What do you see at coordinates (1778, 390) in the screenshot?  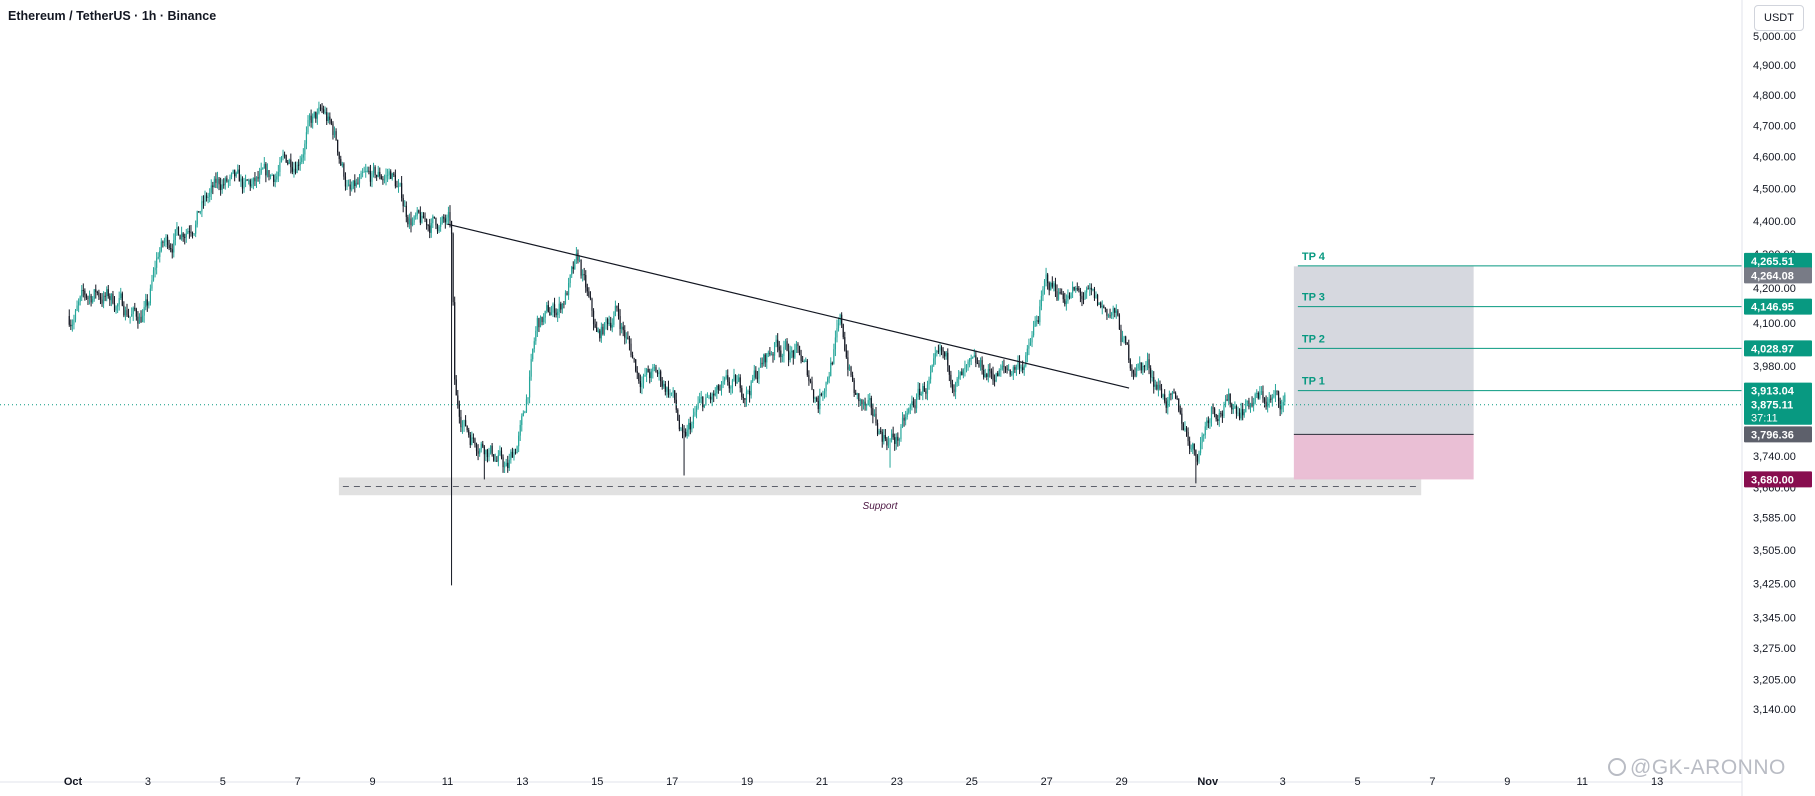 I see `price-badge: 3,913.04` at bounding box center [1778, 390].